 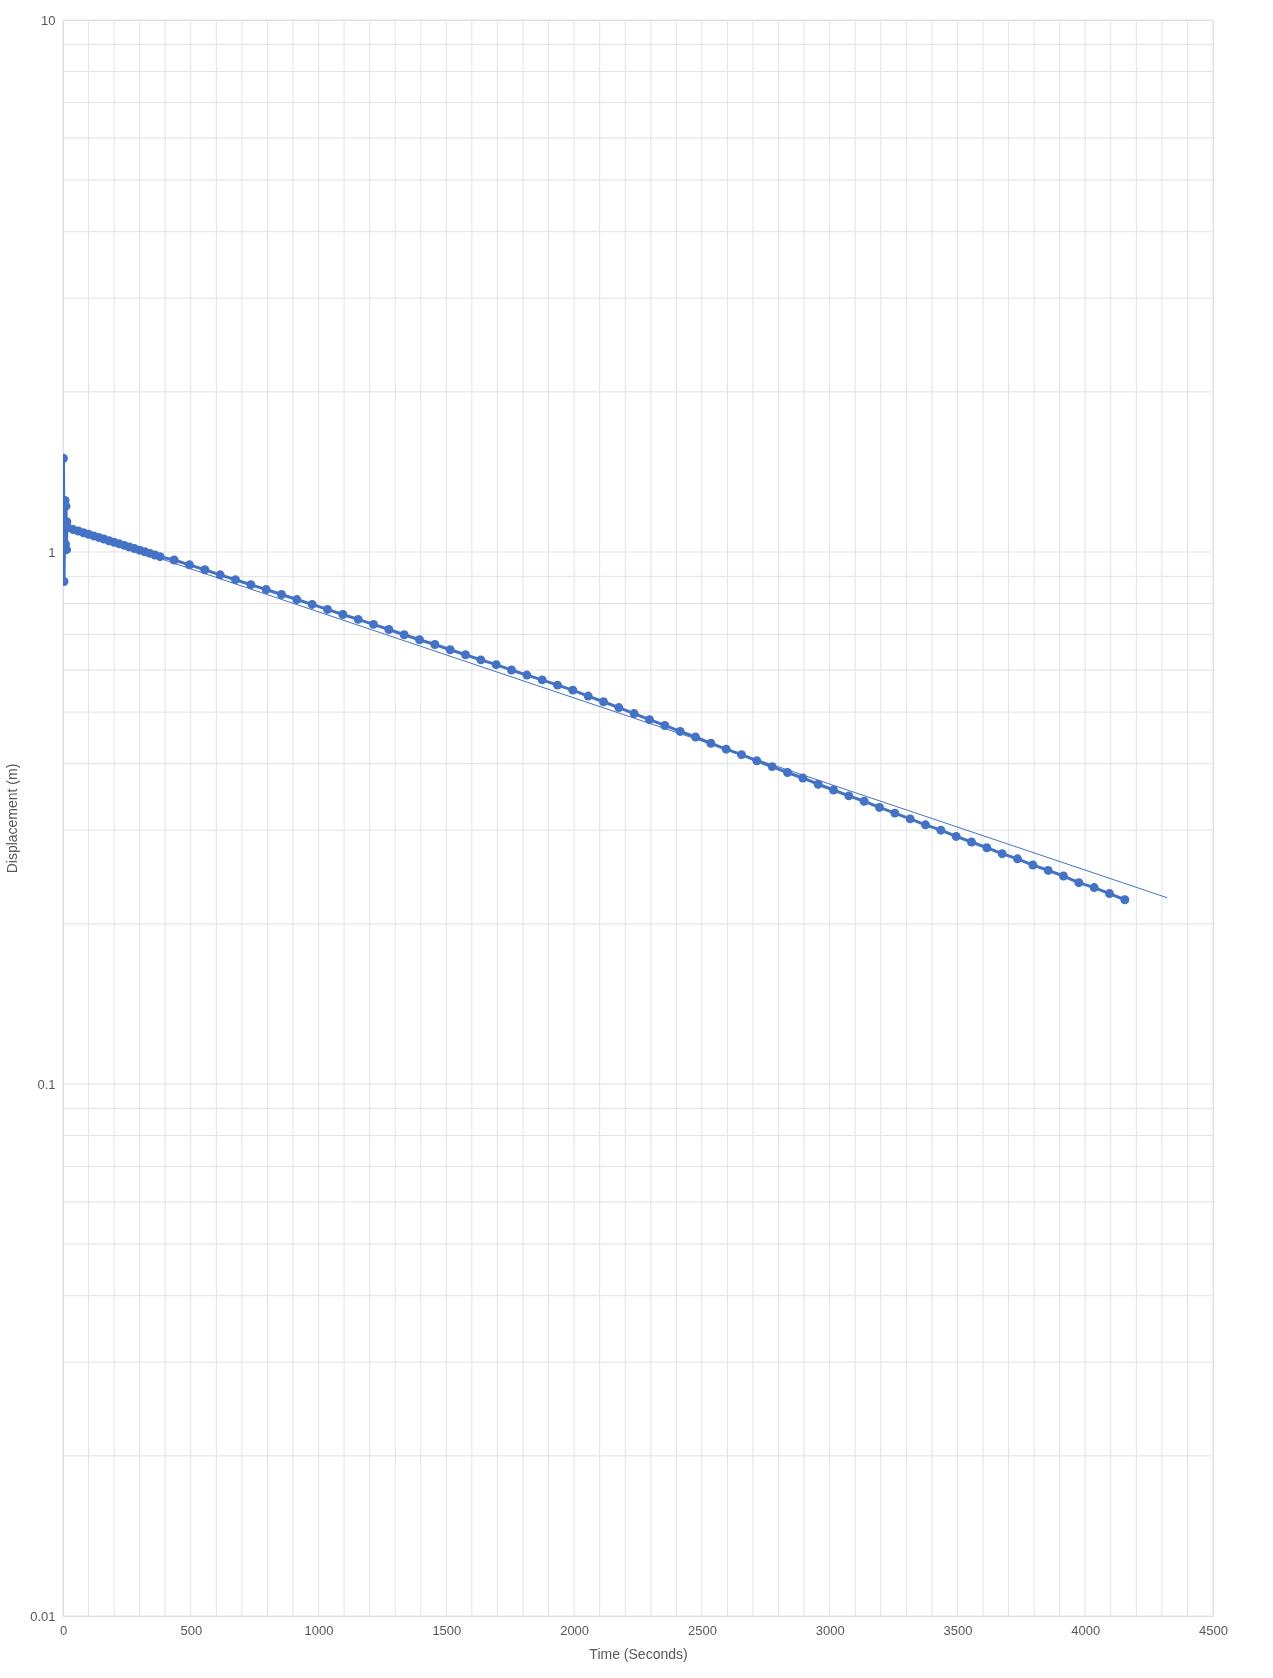 I want to click on x-tick-label: 4500, so click(x=1213, y=1630).